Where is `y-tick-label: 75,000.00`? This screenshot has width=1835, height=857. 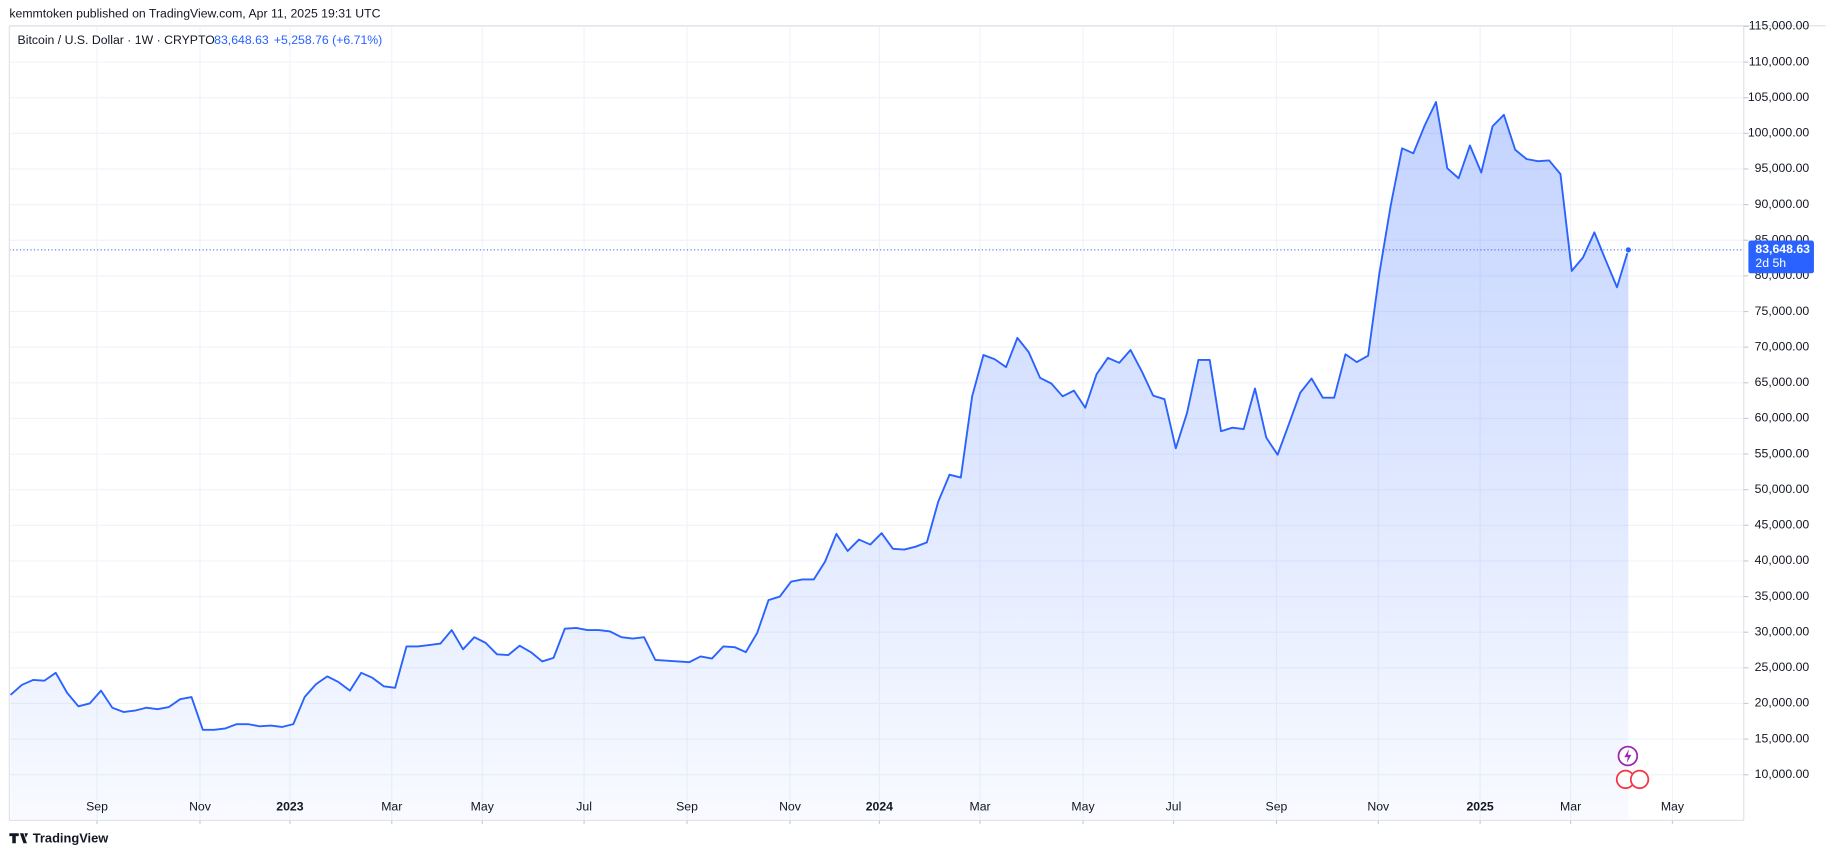
y-tick-label: 75,000.00 is located at coordinates (1782, 311).